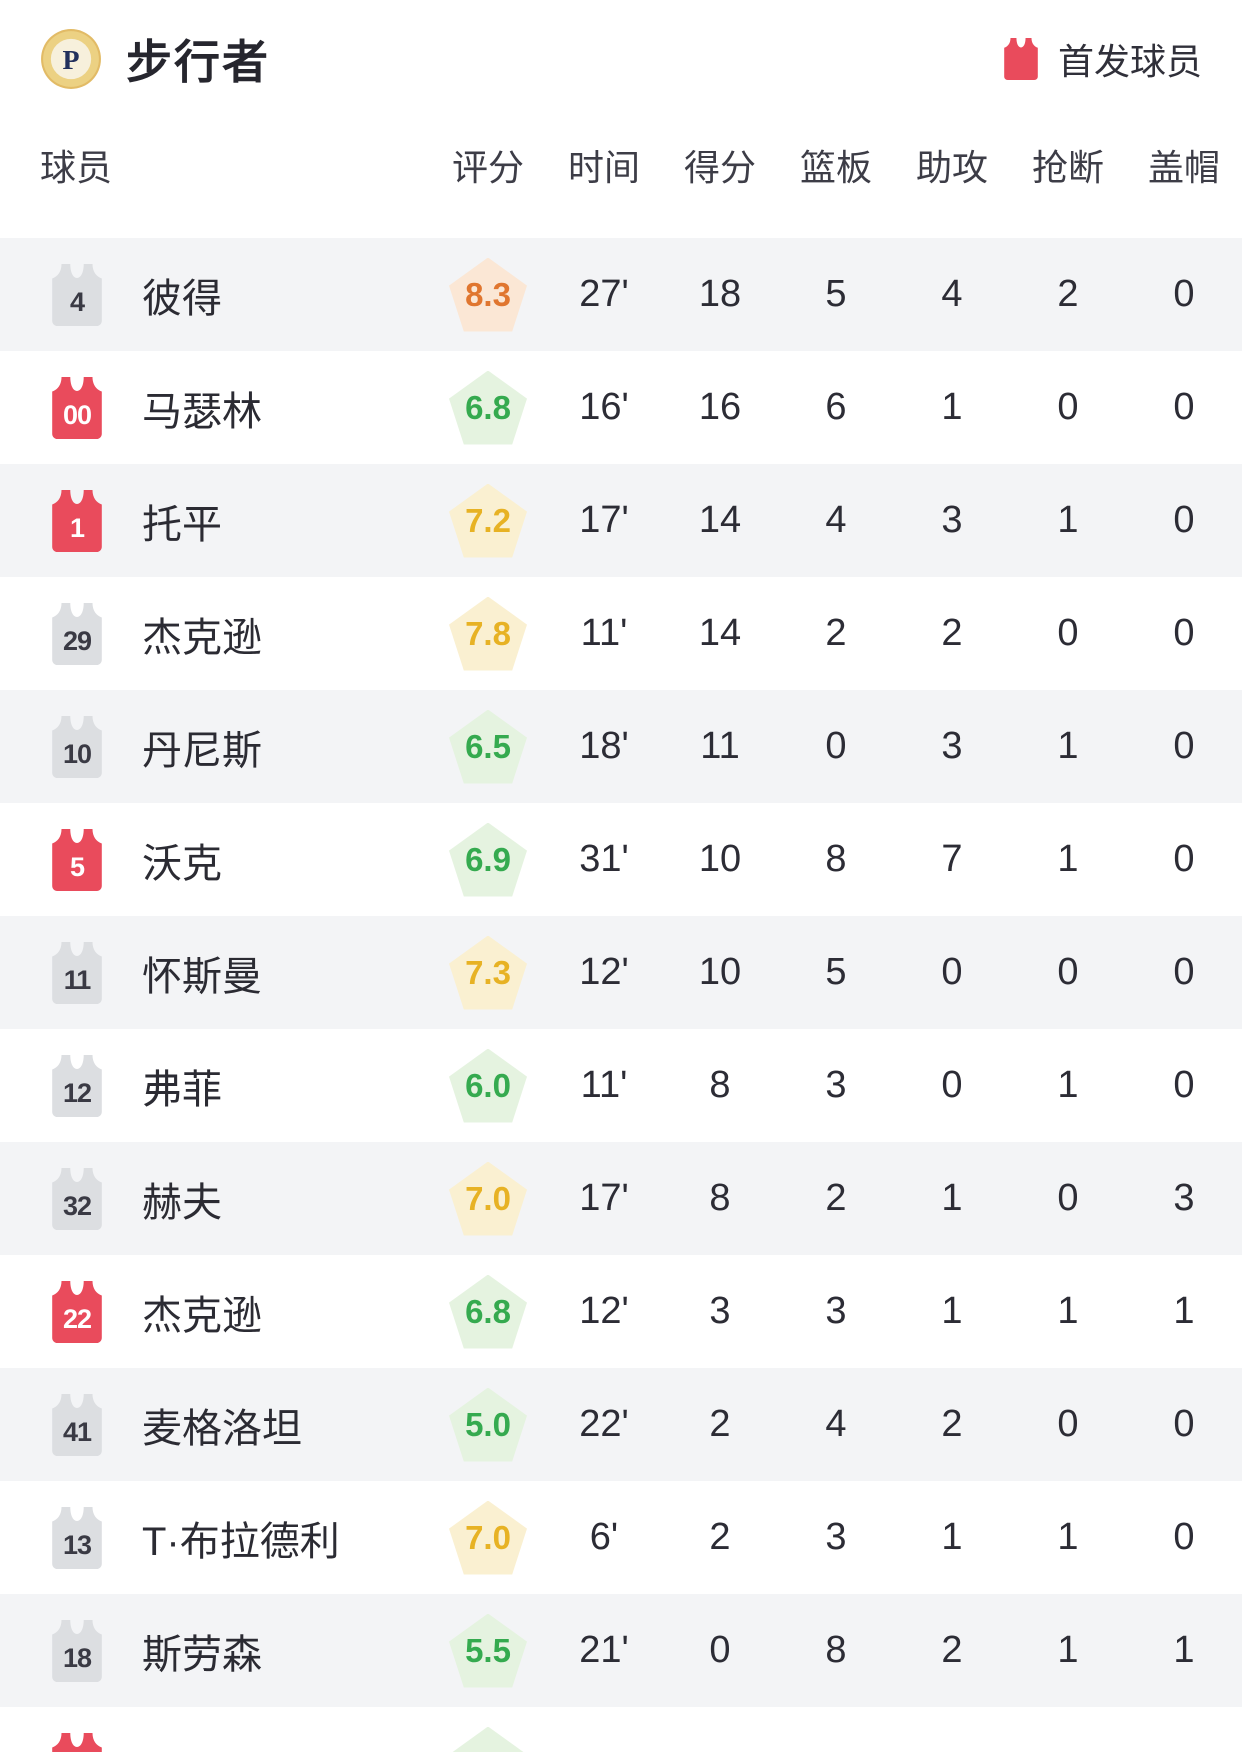 Image resolution: width=1242 pixels, height=1752 pixels. Describe the element at coordinates (621, 1729) in the screenshot. I see `table-row` at that location.